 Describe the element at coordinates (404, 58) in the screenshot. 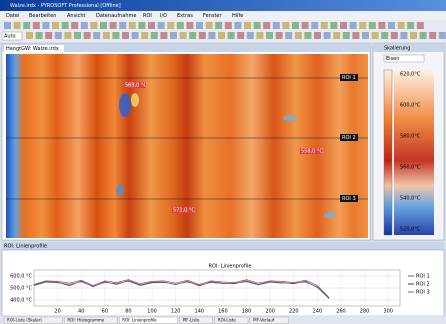

I see `palette-select` at that location.